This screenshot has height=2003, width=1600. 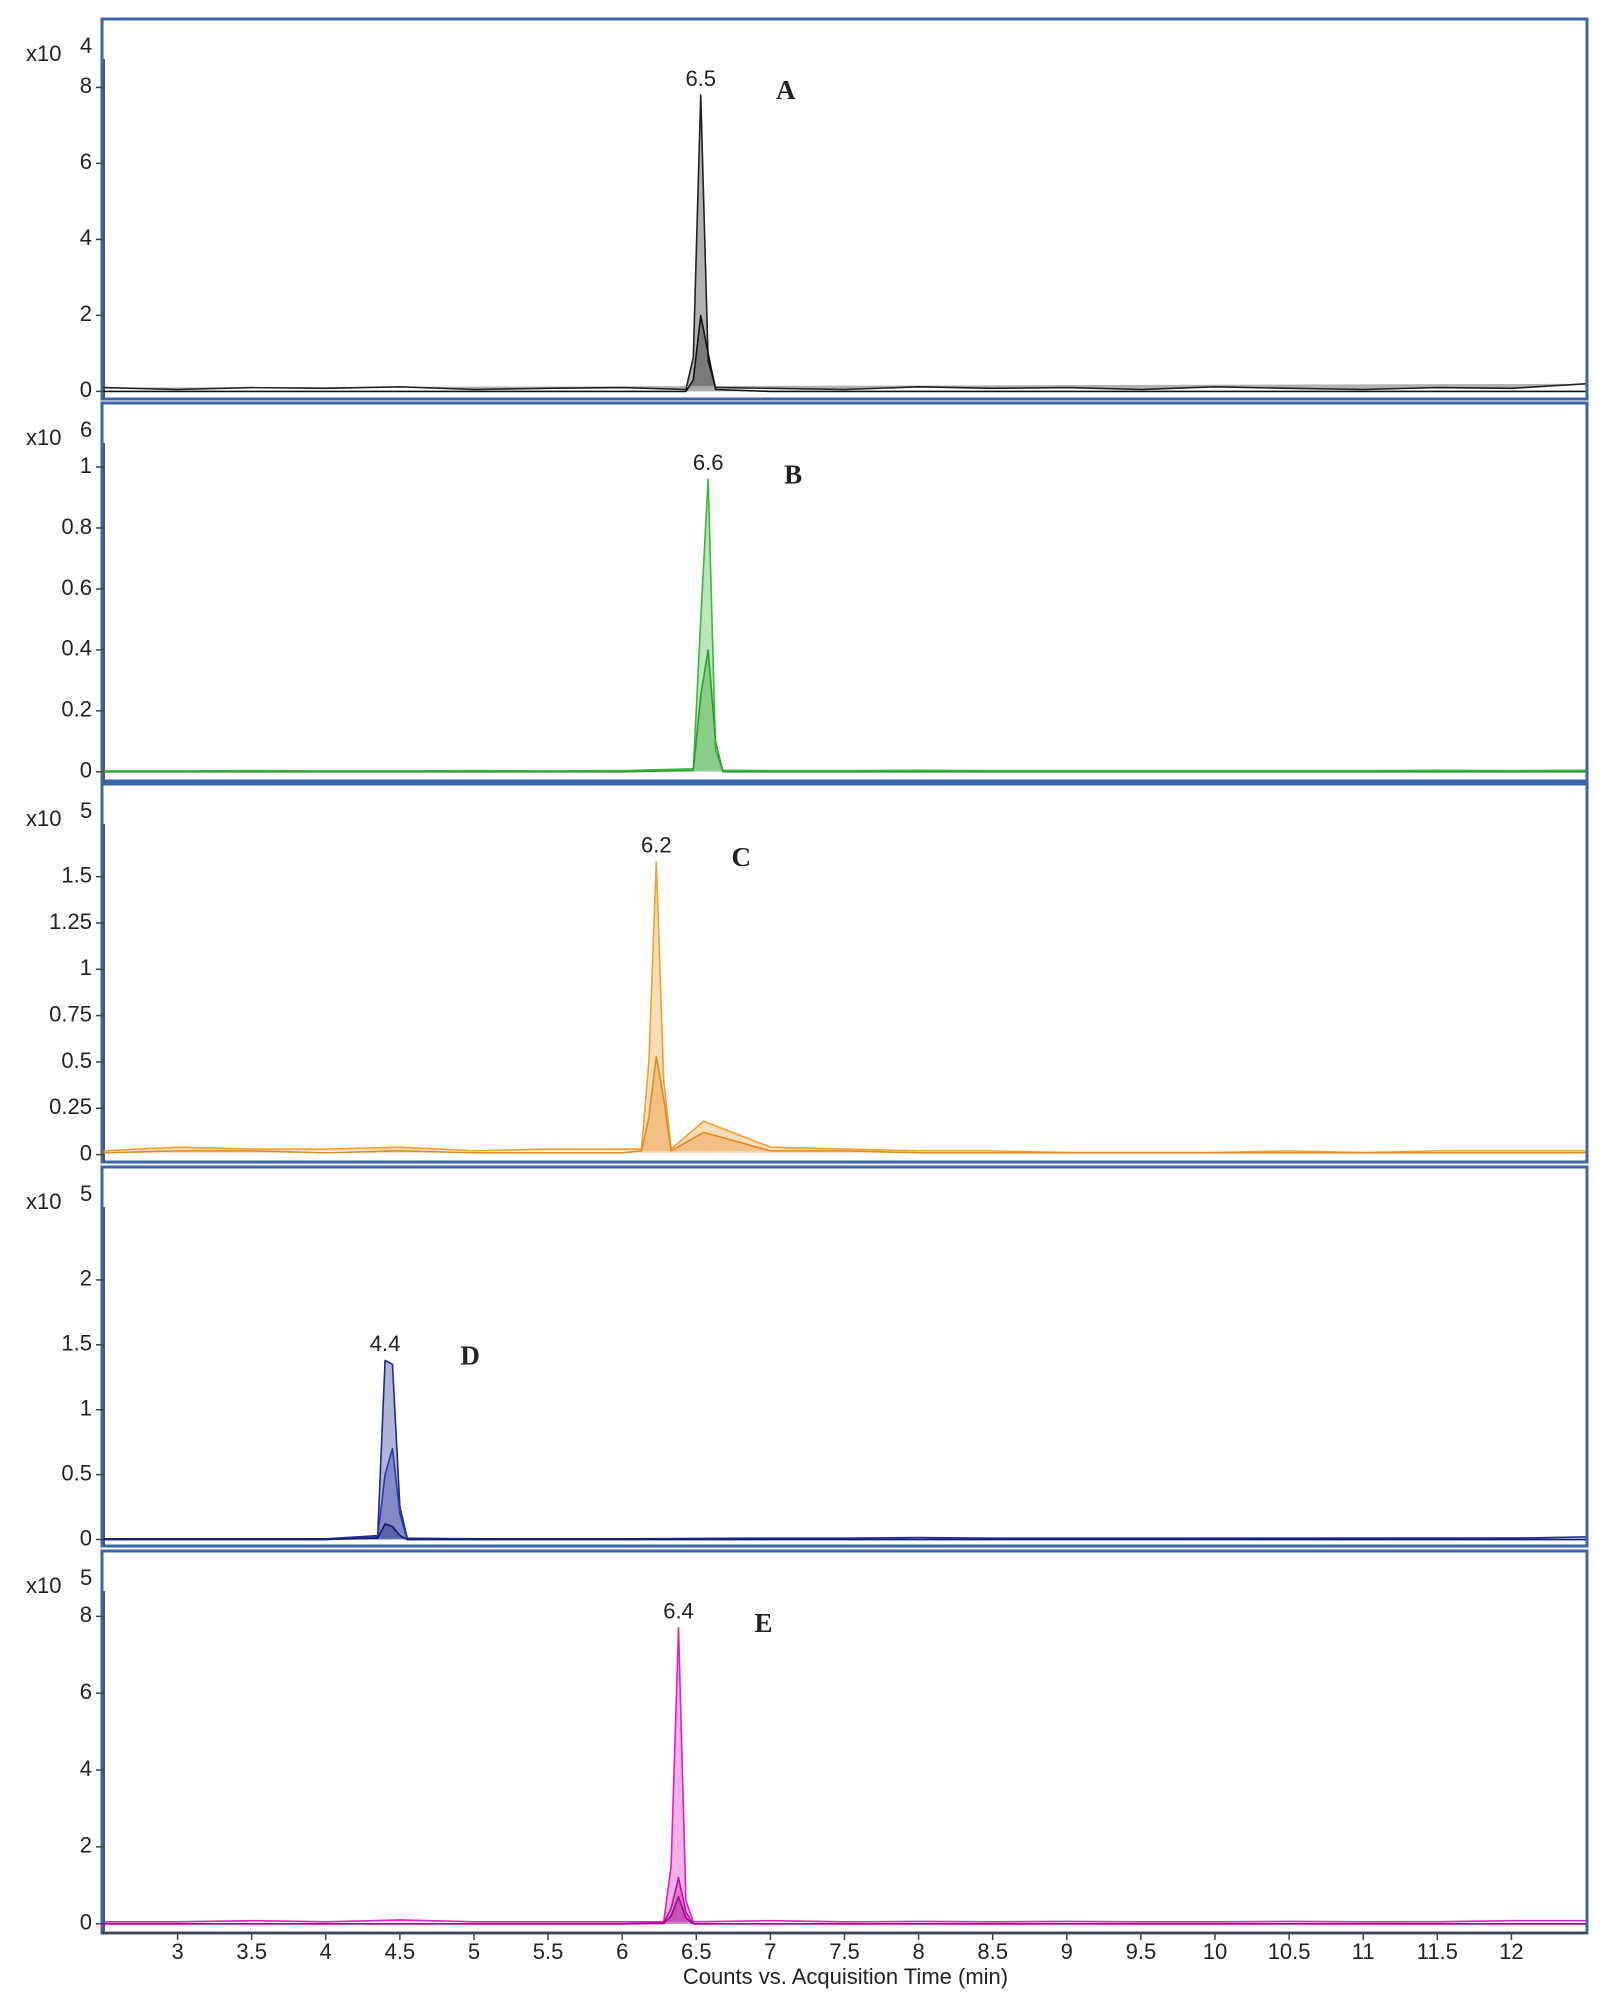 What do you see at coordinates (470, 1356) in the screenshot?
I see `panel-label: D` at bounding box center [470, 1356].